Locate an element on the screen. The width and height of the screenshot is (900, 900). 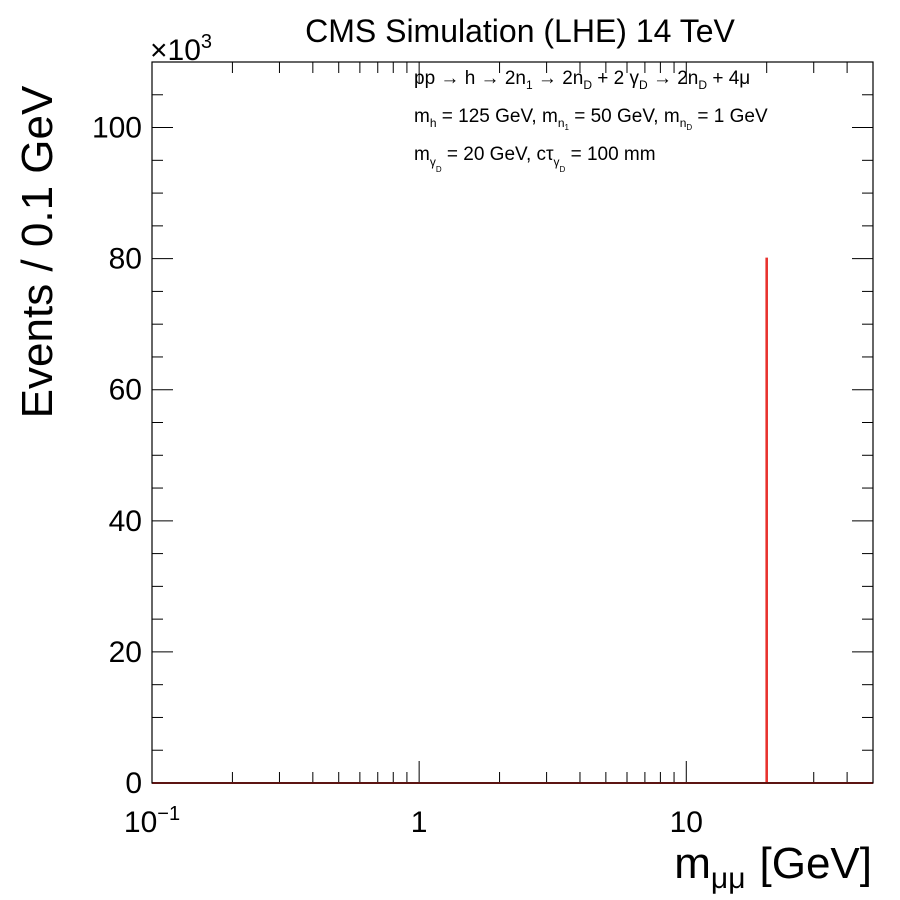
y-tick-label: 40 is located at coordinates (125, 521).